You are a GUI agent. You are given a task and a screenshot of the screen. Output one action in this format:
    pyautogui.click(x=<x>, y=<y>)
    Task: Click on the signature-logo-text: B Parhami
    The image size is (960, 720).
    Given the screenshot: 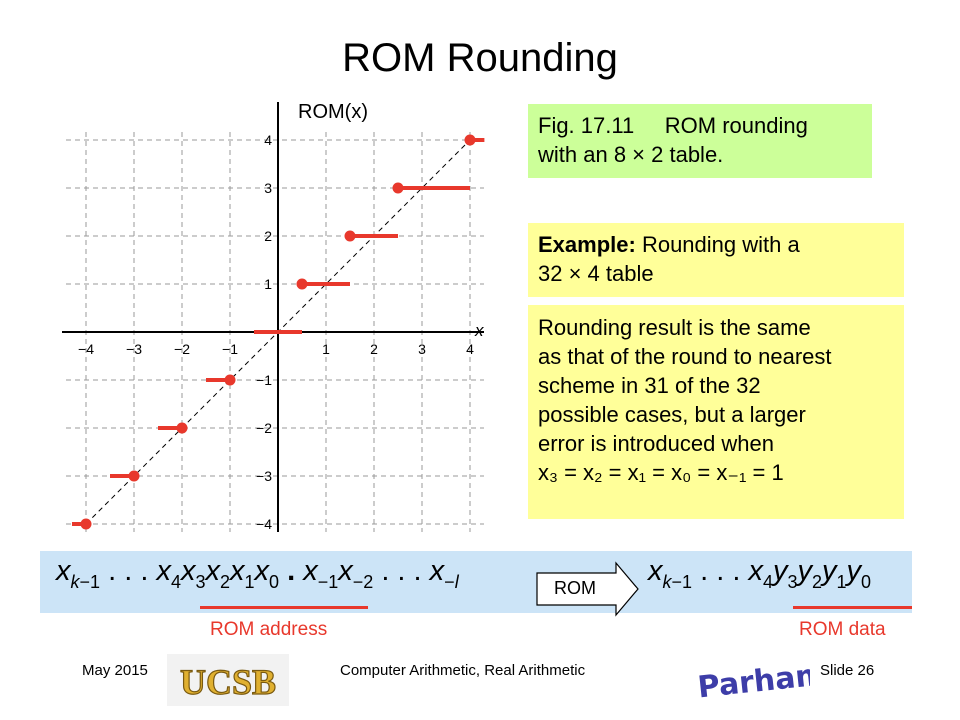 What is the action you would take?
    pyautogui.click(x=750, y=681)
    